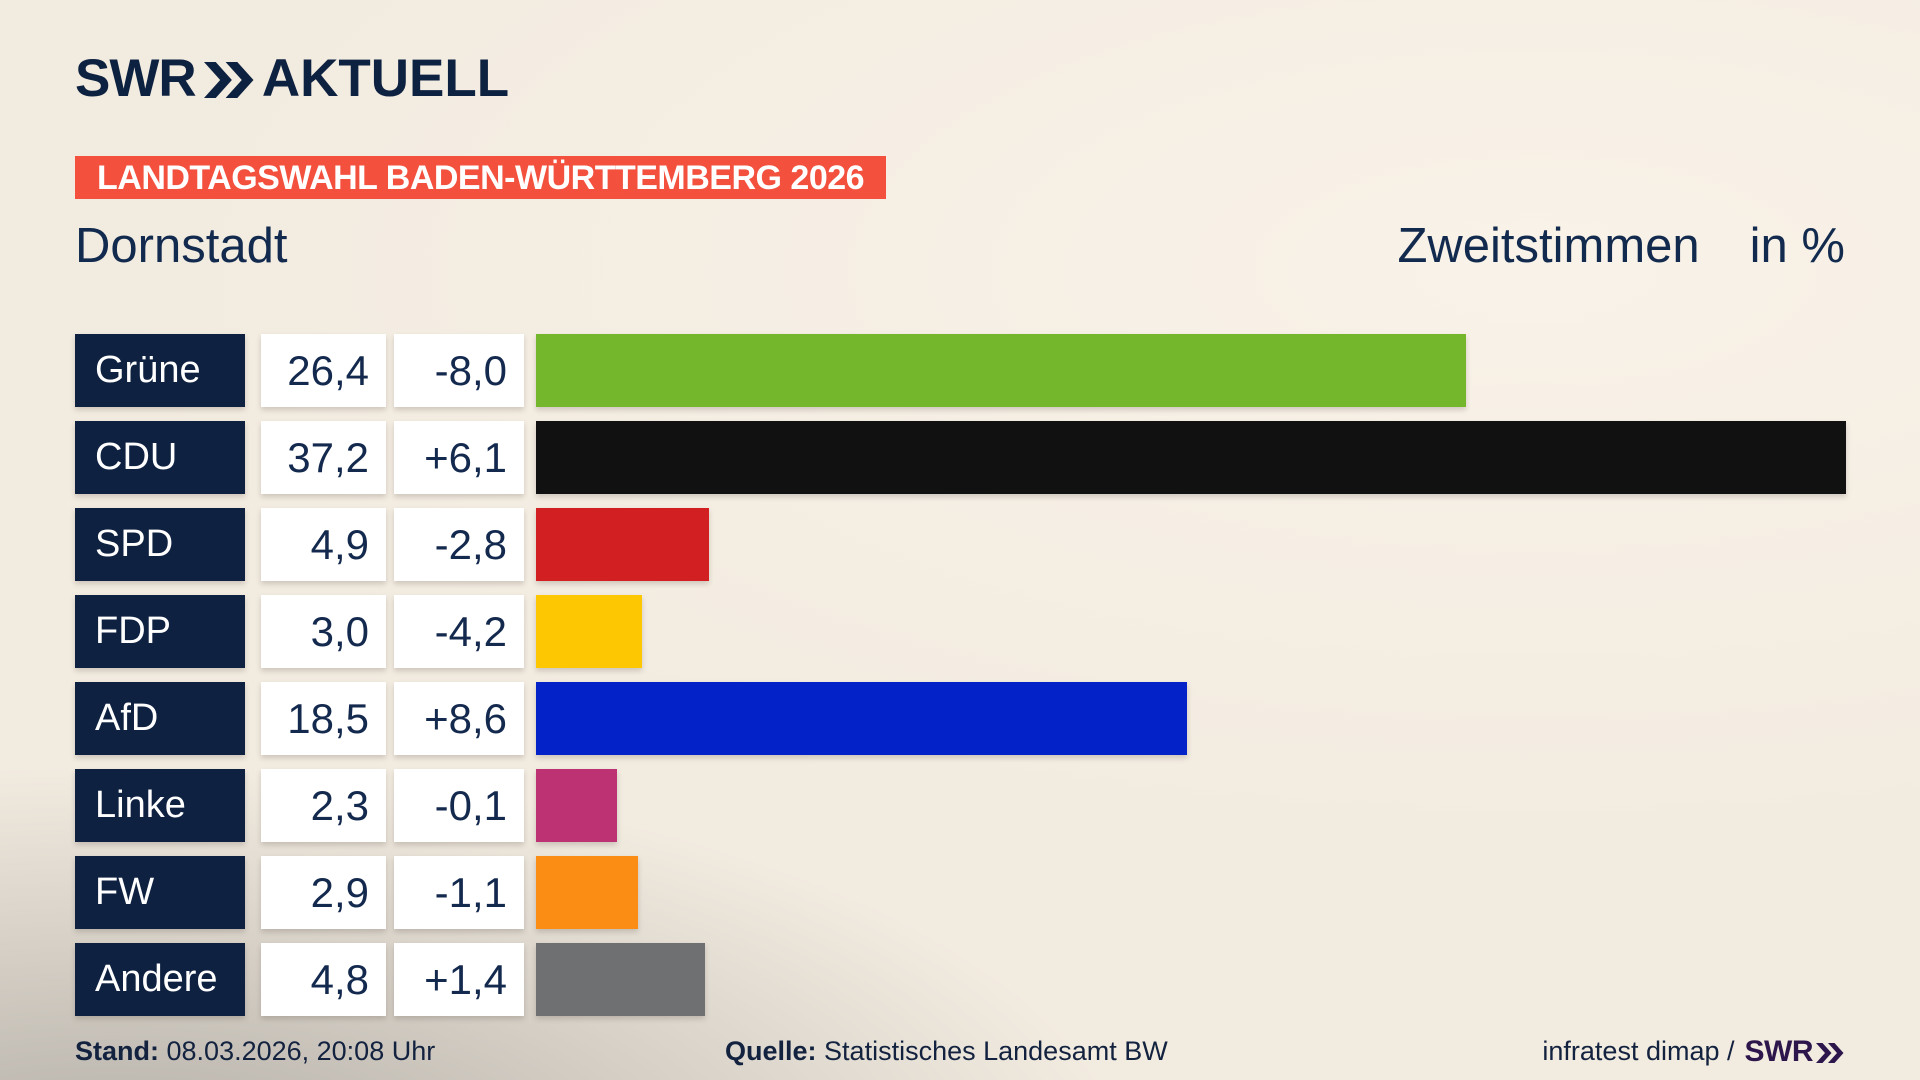  I want to click on source-note: Quelle: Statistisches Landesamt BW, so click(946, 1051).